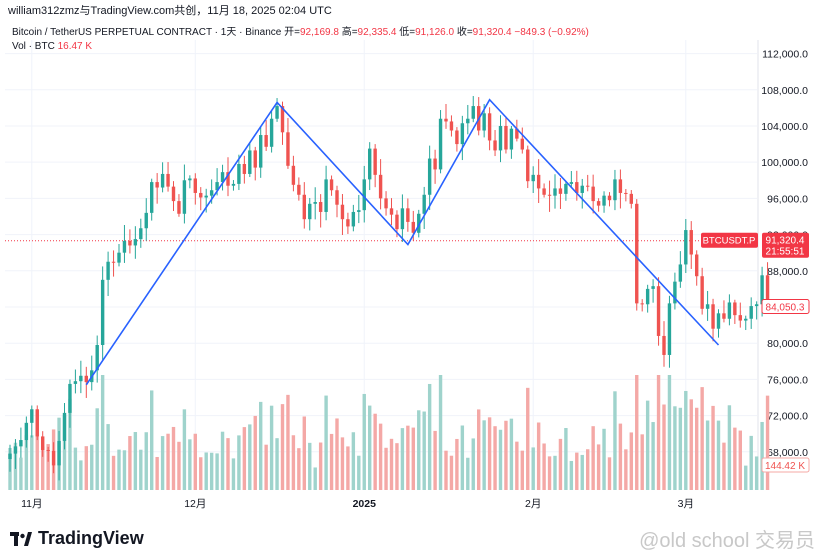 Image resolution: width=829 pixels, height=560 pixels. I want to click on tradingview-logo: TradingView, so click(77, 538).